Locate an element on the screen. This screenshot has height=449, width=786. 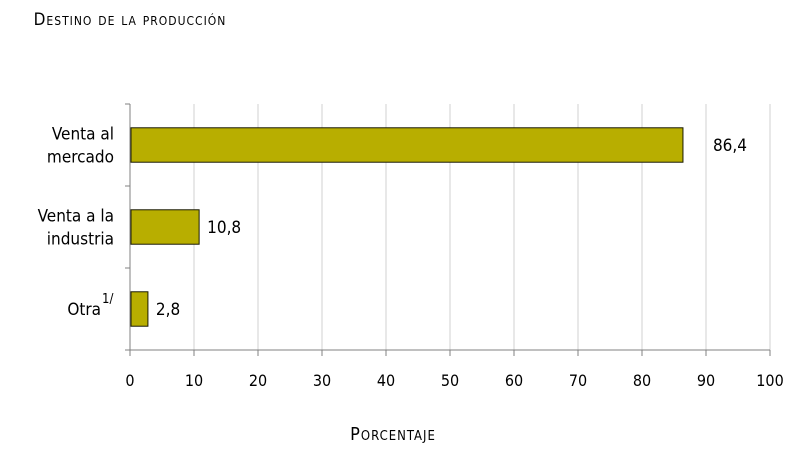
category-label: industria is located at coordinates (80, 240).